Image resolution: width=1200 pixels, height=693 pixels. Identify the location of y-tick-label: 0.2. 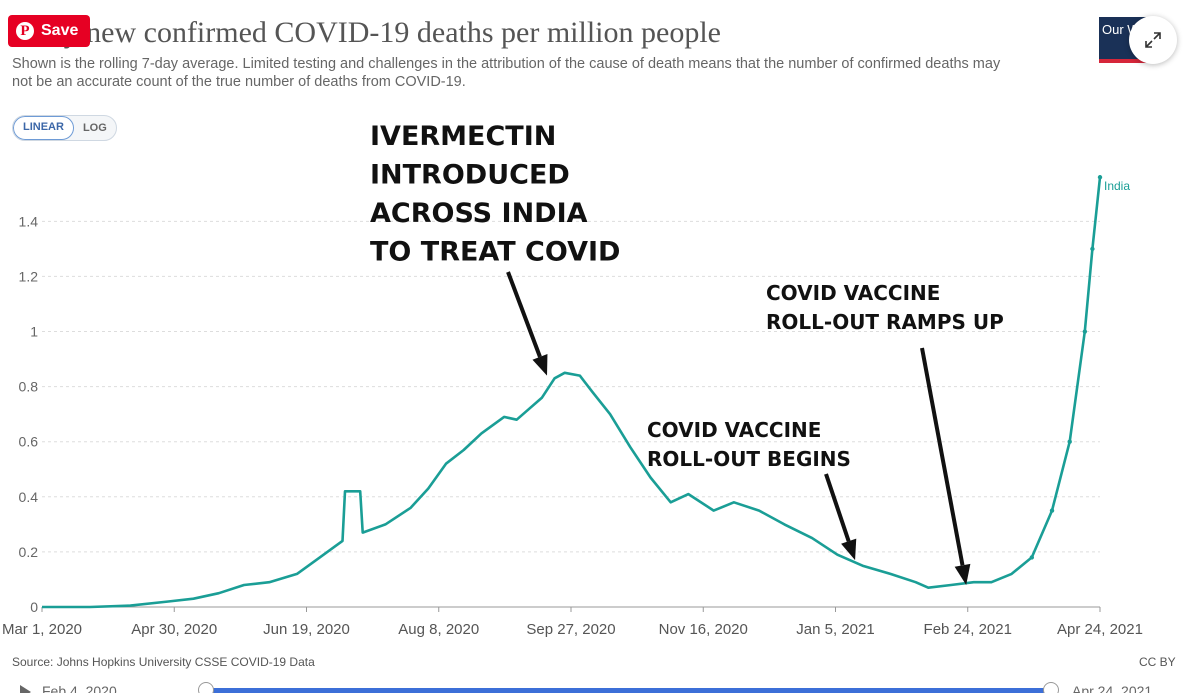
(29, 552).